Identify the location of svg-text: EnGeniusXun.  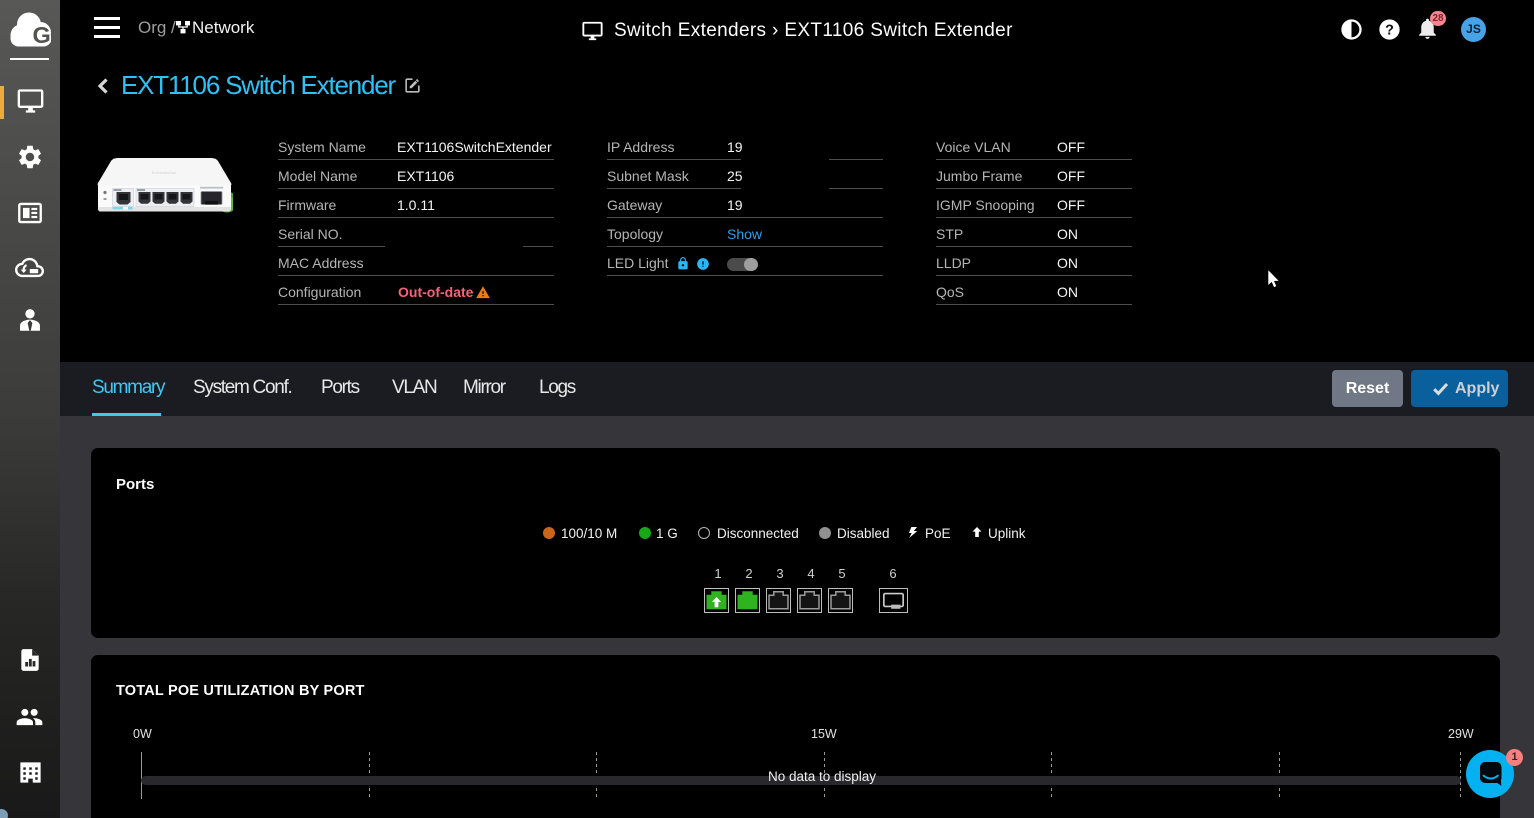
(164, 172).